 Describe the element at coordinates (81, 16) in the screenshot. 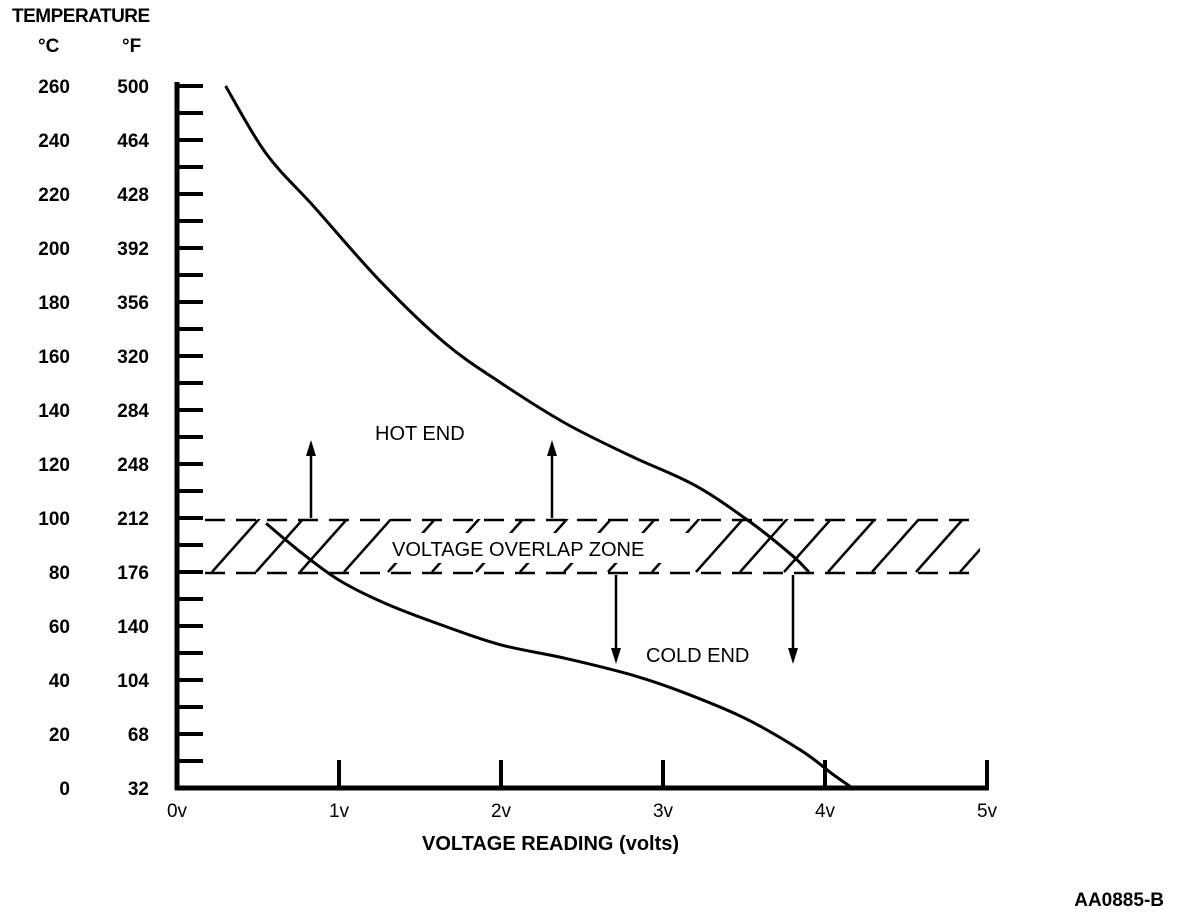

I see `y-axis-title: TEMPERATURE` at that location.